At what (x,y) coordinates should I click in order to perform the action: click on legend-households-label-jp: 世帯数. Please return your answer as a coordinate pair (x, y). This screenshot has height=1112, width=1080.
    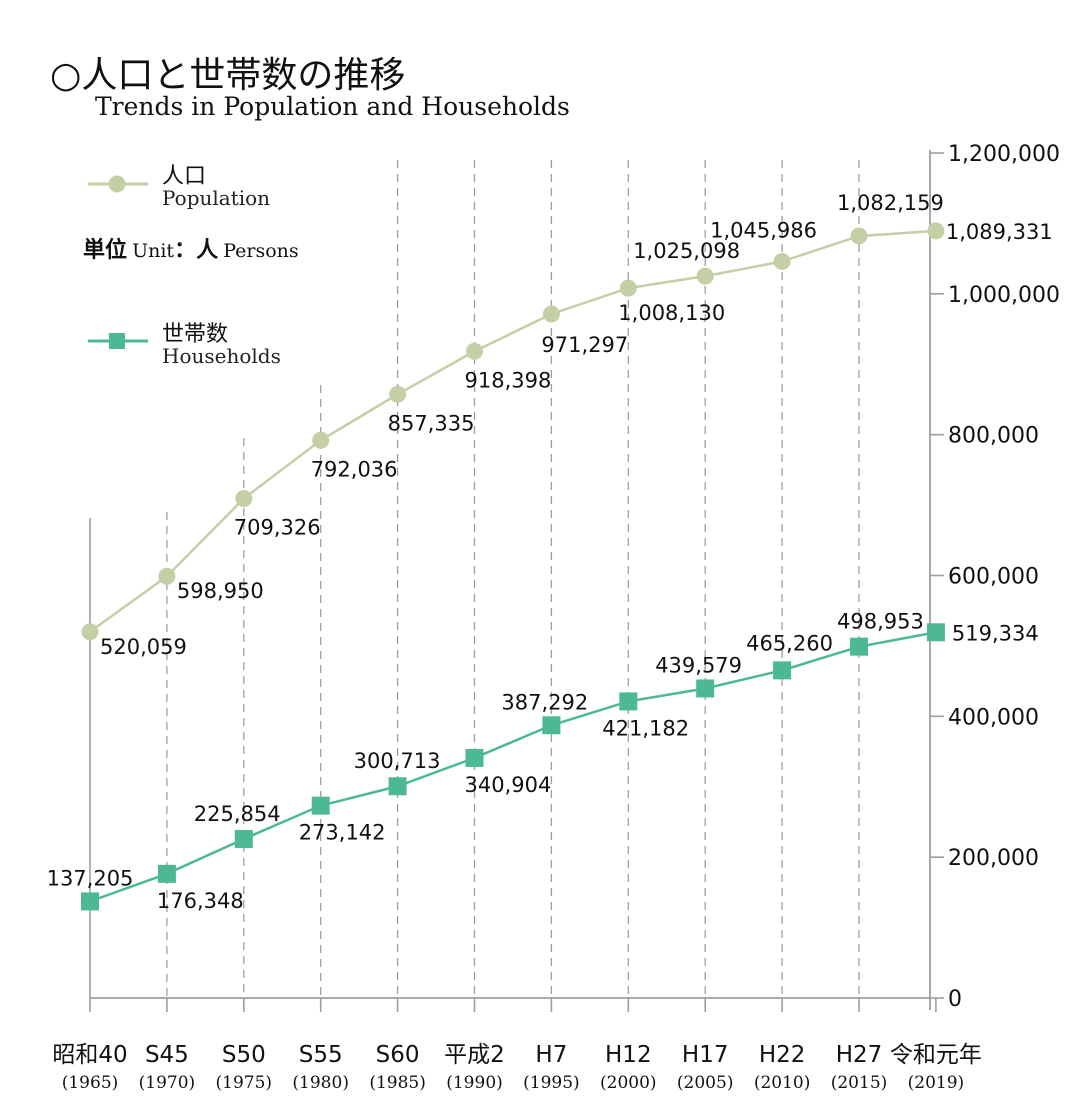
    Looking at the image, I should click on (195, 334).